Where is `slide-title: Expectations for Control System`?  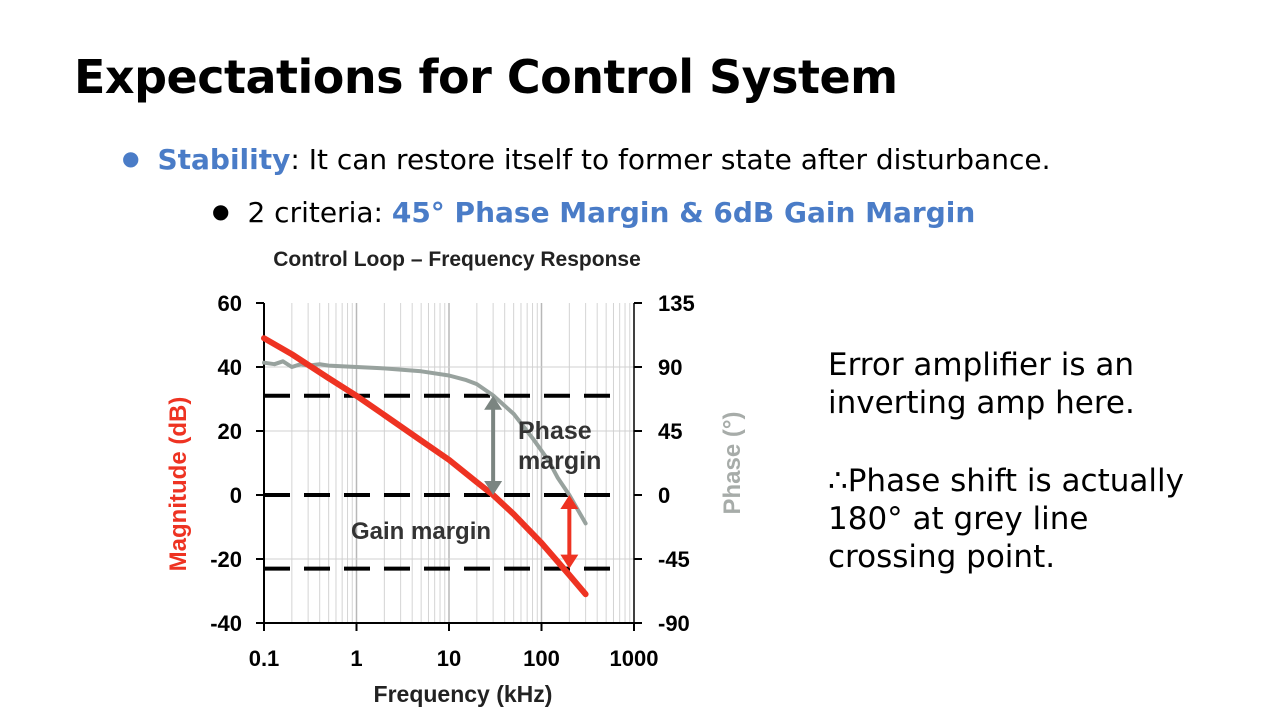 slide-title: Expectations for Control System is located at coordinates (486, 77).